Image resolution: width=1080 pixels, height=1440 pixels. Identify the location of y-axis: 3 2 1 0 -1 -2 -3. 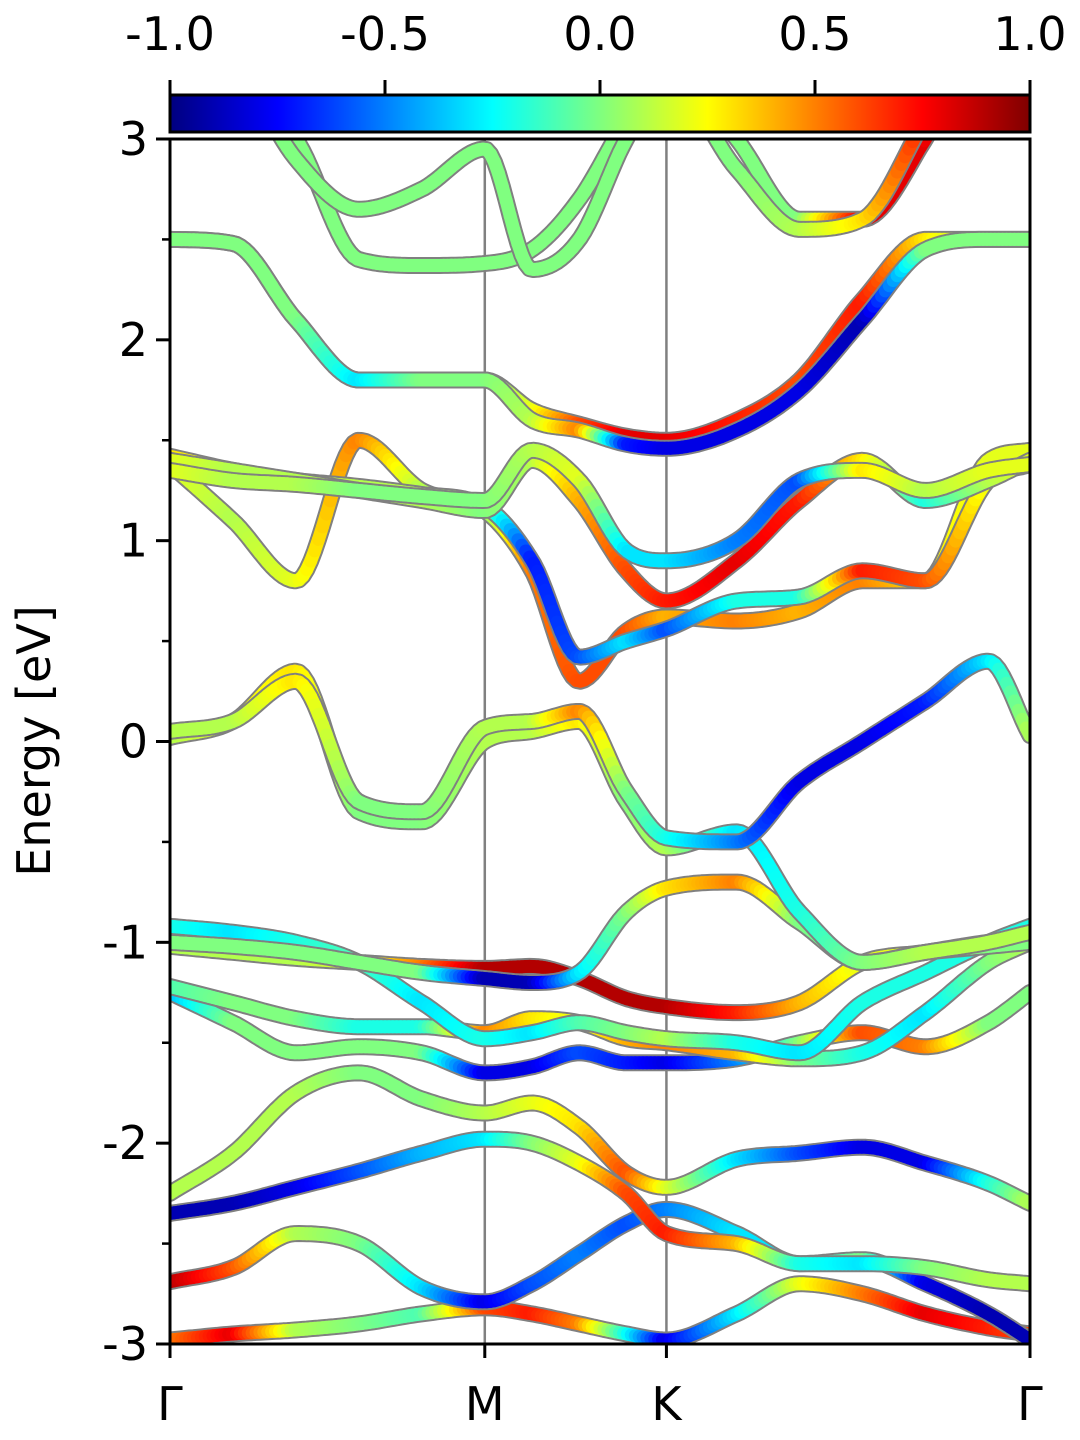
(136, 741).